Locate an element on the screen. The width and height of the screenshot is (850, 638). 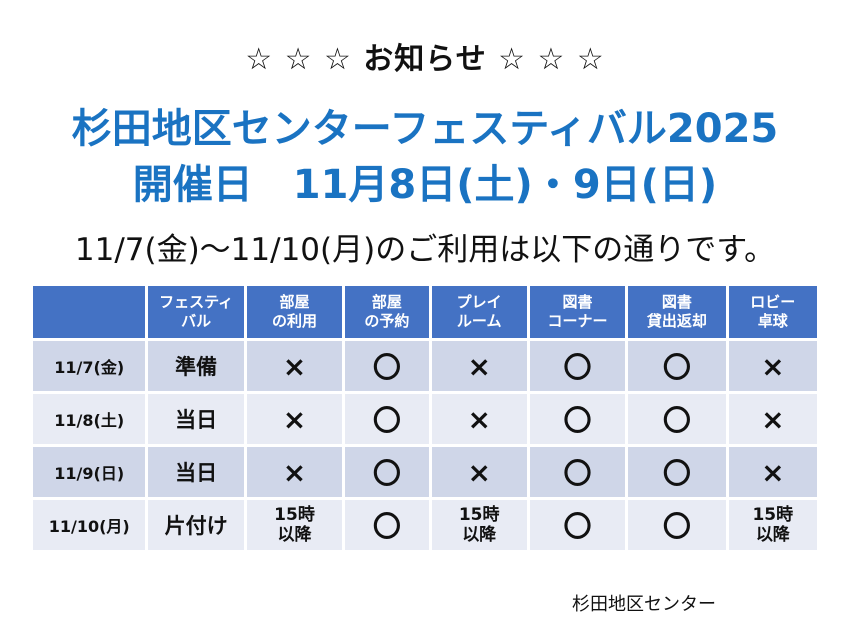
festival-title: 杉田地区センターフェスティバル2025 is located at coordinates (425, 129).